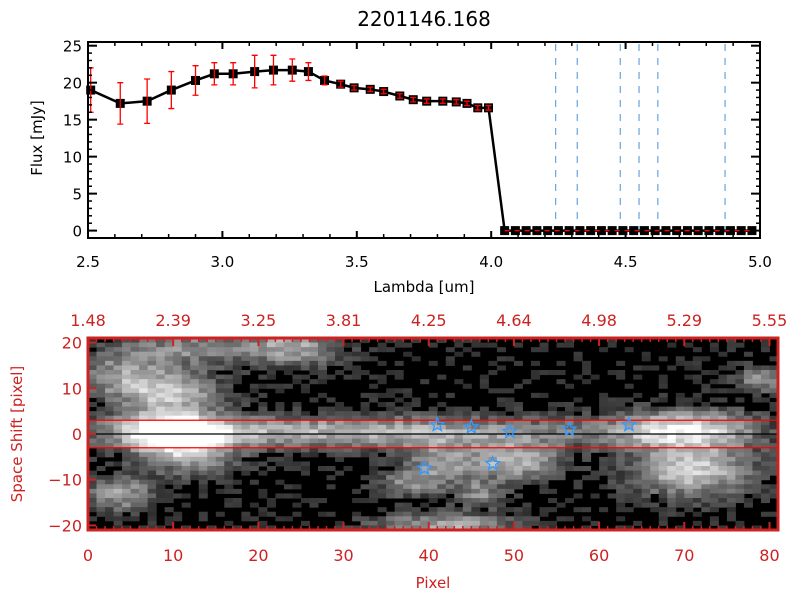 Image resolution: width=800 pixels, height=600 pixels. I want to click on top-wavelength-tick-label: 1.48, so click(88, 320).